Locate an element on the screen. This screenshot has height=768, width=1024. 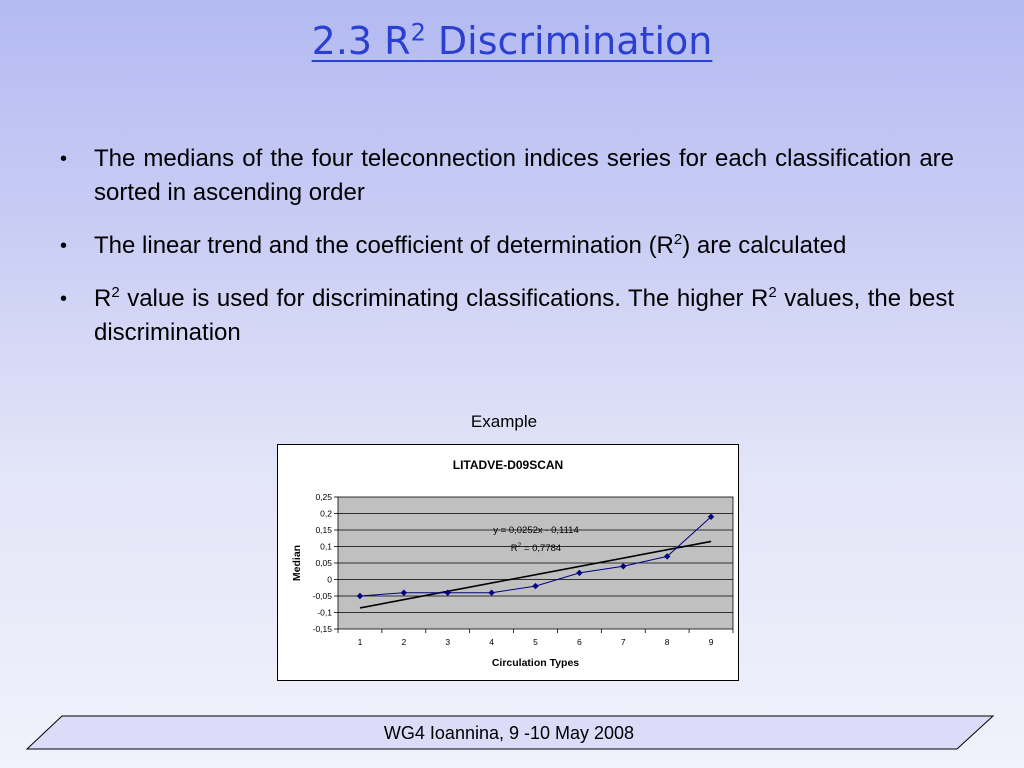
x-tick-label: 8 is located at coordinates (667, 642).